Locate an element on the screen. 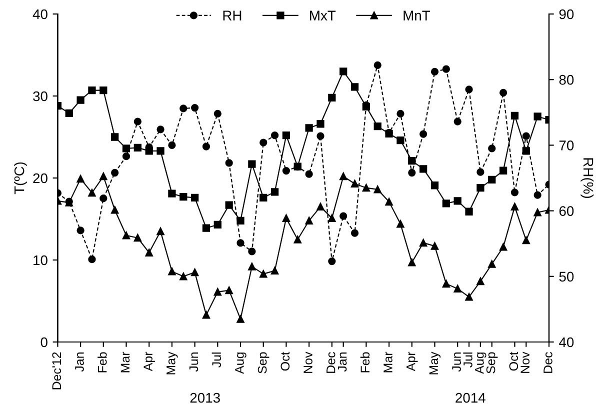 This screenshot has width=603, height=411. y2-tick-label: 90 is located at coordinates (566, 14).